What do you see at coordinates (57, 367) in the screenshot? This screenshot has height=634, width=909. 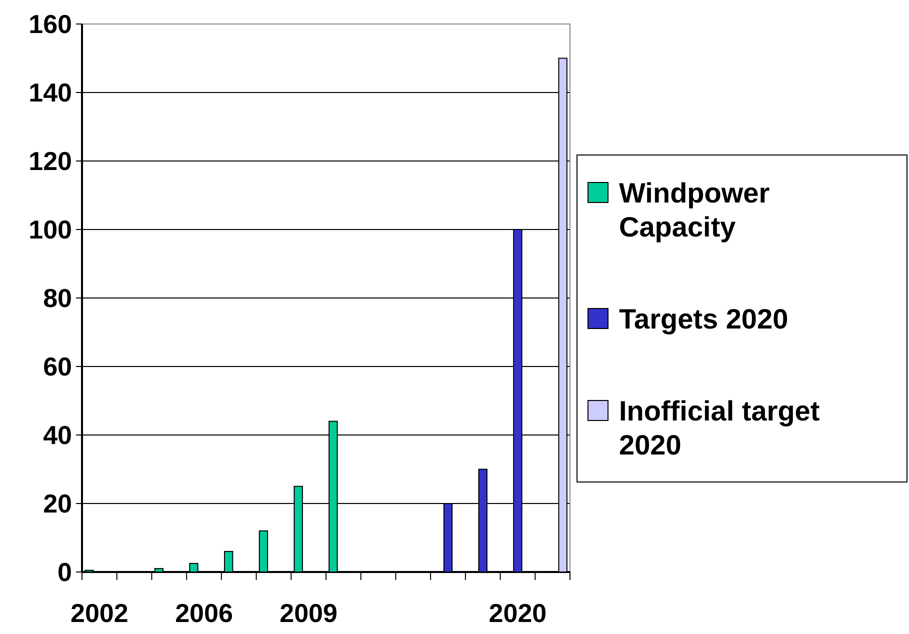 I see `y-tick-label: 60` at bounding box center [57, 367].